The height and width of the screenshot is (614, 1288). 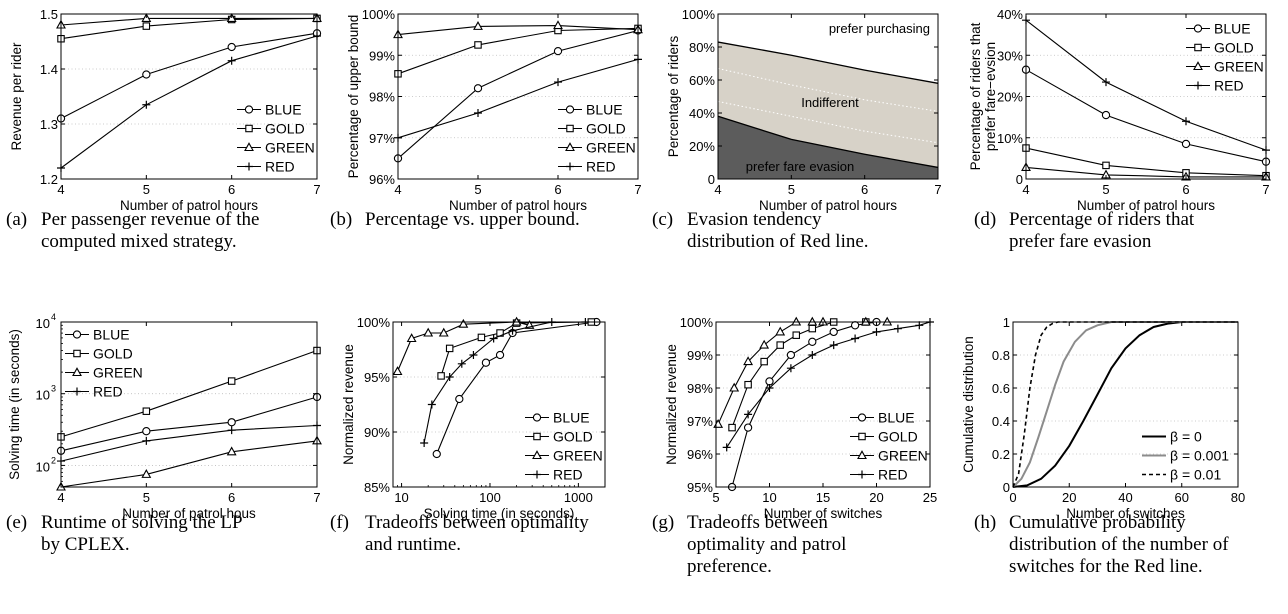 What do you see at coordinates (1238, 497) in the screenshot?
I see `x-tick-label: 80` at bounding box center [1238, 497].